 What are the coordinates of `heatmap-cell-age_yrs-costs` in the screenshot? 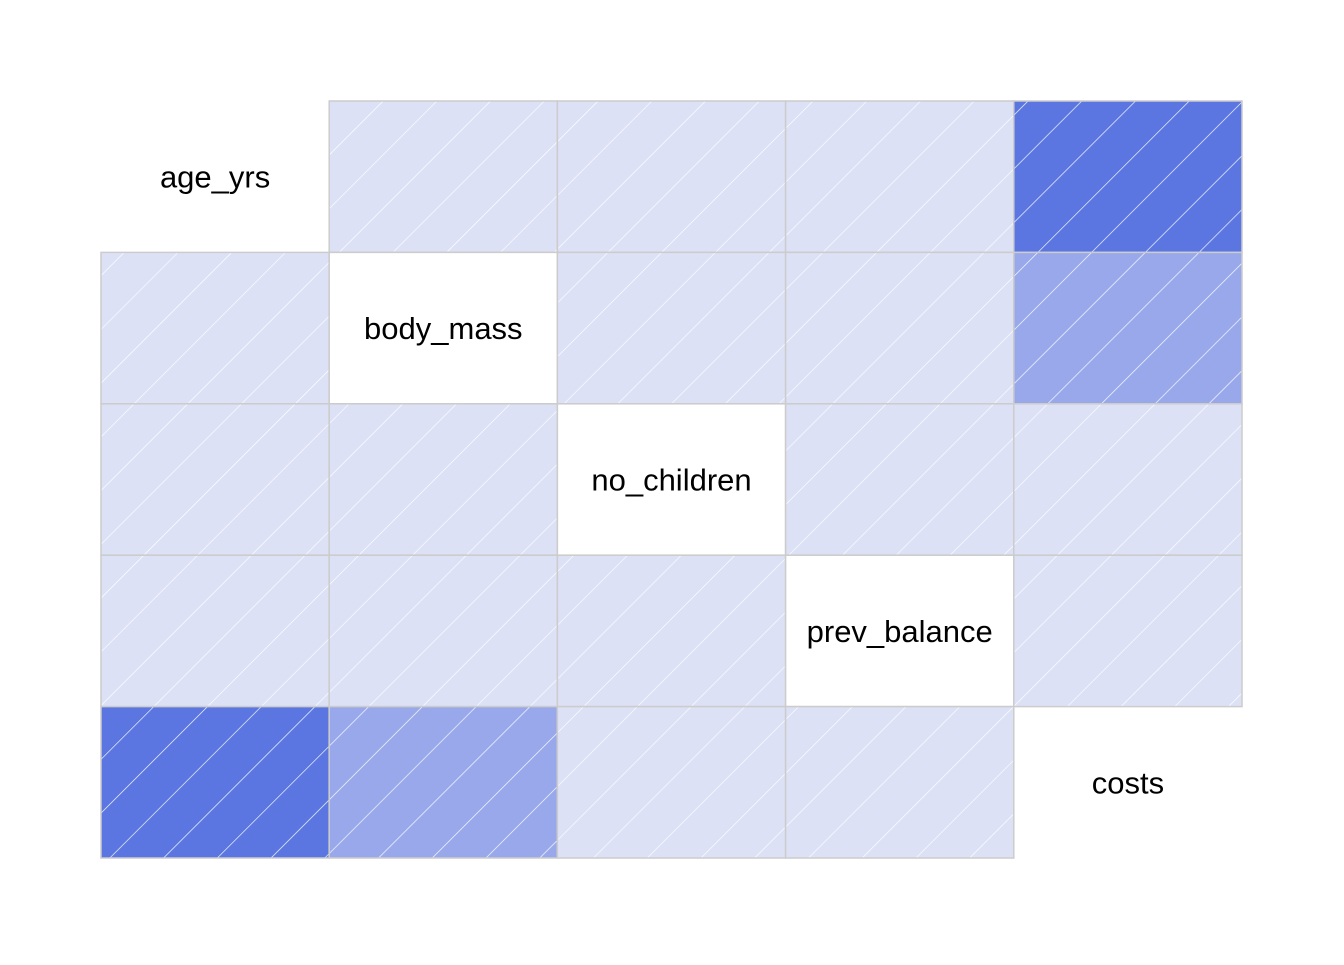 It's located at (1128, 177).